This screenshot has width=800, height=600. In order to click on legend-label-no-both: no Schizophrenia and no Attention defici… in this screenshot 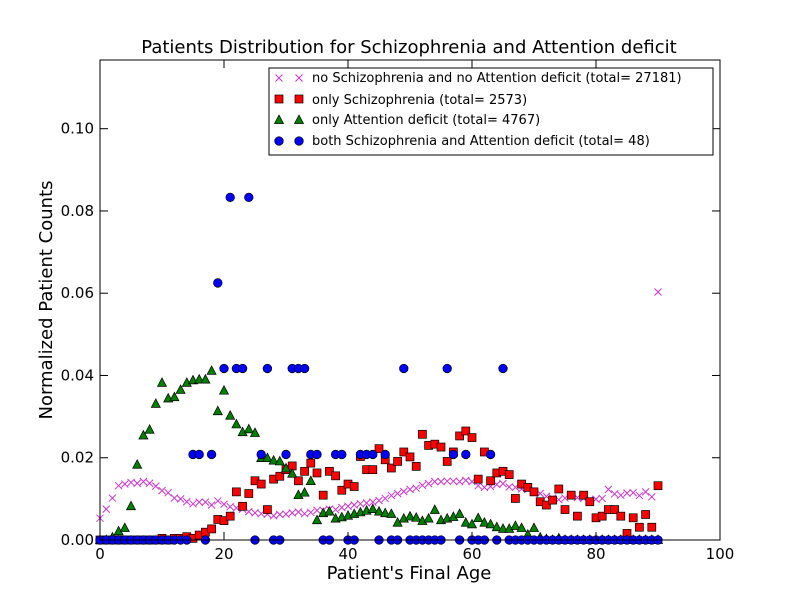, I will do `click(497, 78)`.